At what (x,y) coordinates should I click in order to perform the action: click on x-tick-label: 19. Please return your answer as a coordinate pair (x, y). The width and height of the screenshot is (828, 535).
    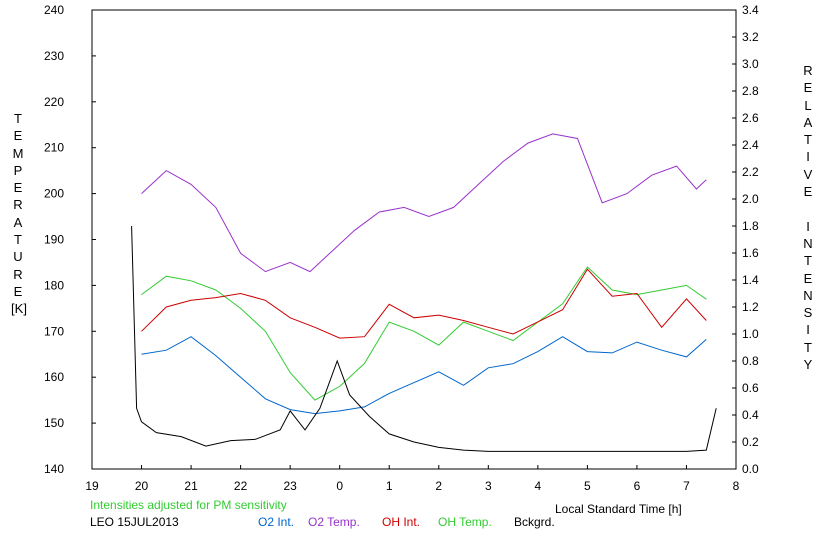
    Looking at the image, I should click on (92, 486).